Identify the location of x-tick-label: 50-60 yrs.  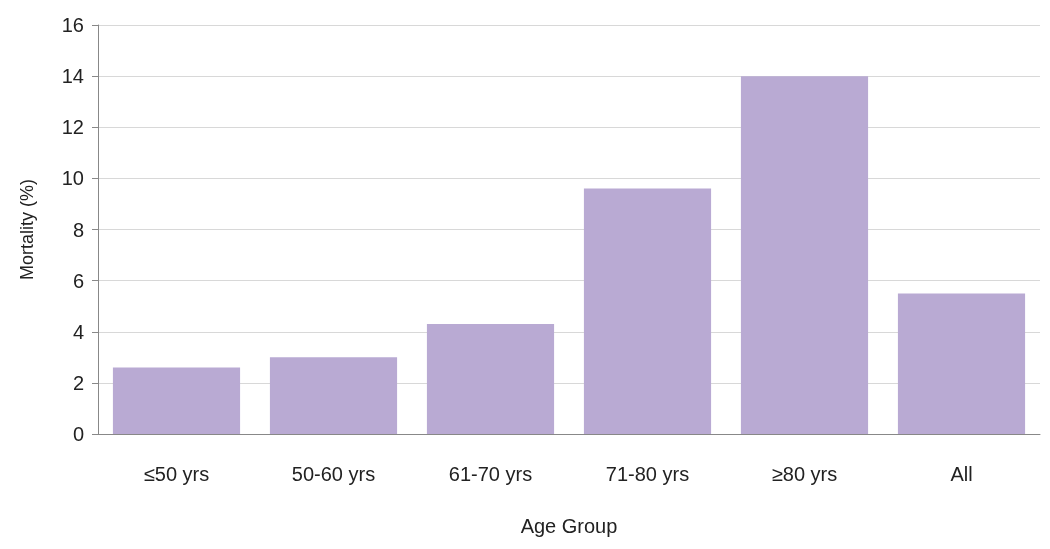
(333, 474).